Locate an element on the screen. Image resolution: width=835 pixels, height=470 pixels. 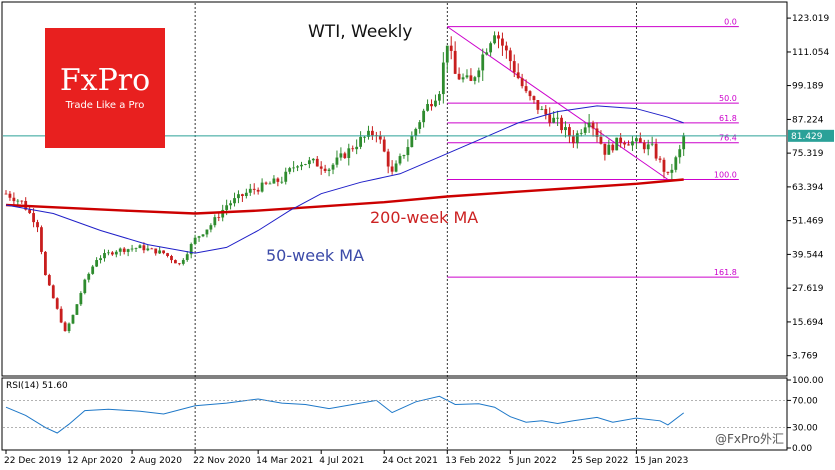
fib-level-label: 0.0 is located at coordinates (730, 22).